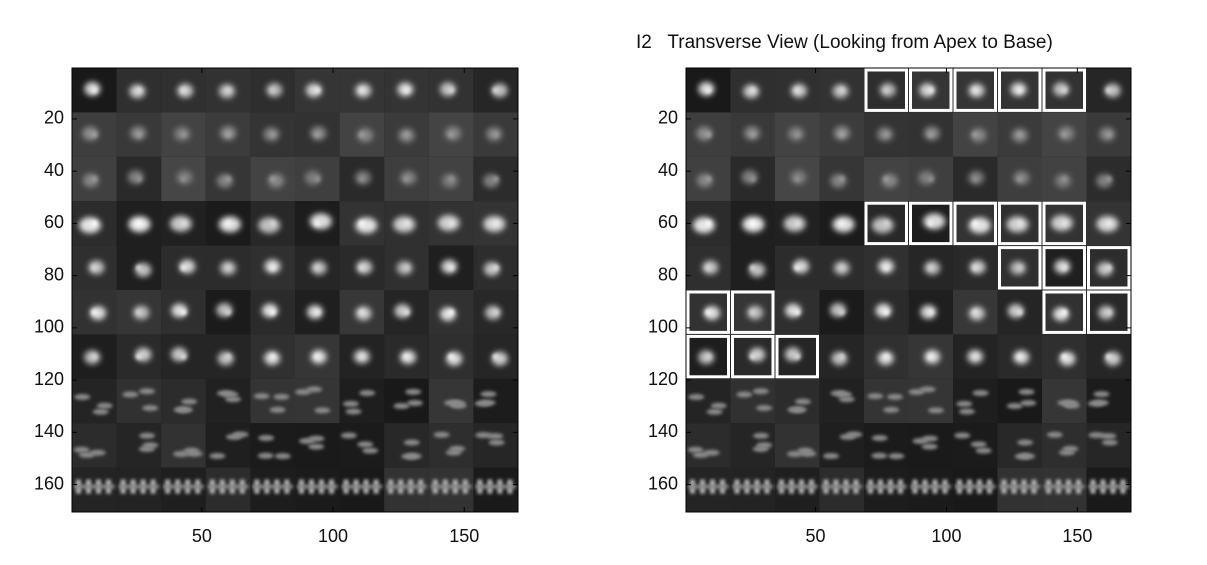  What do you see at coordinates (816, 536) in the screenshot?
I see `x-tick-label: 50` at bounding box center [816, 536].